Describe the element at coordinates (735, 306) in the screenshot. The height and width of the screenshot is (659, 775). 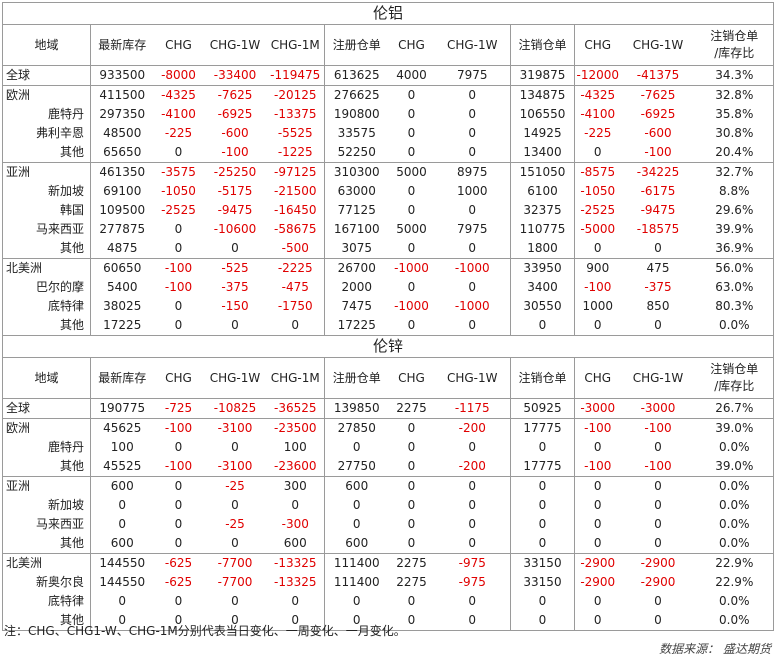
I see `table-cell: 80.3%` at that location.